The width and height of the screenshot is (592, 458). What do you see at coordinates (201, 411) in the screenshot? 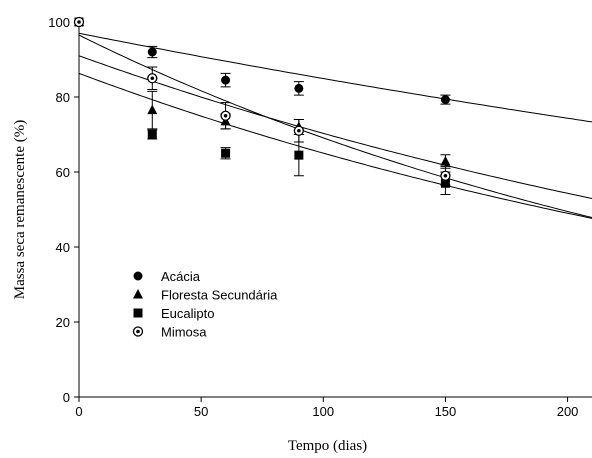
I see `x-tick-label: 50` at bounding box center [201, 411].